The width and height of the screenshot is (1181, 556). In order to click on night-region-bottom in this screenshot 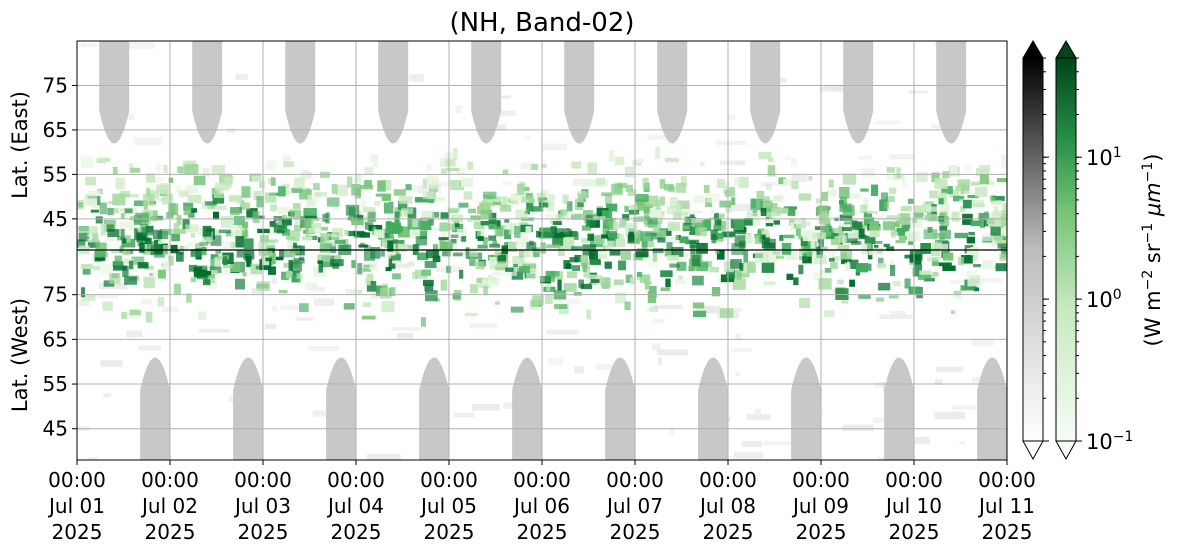, I will do `click(899, 408)`.